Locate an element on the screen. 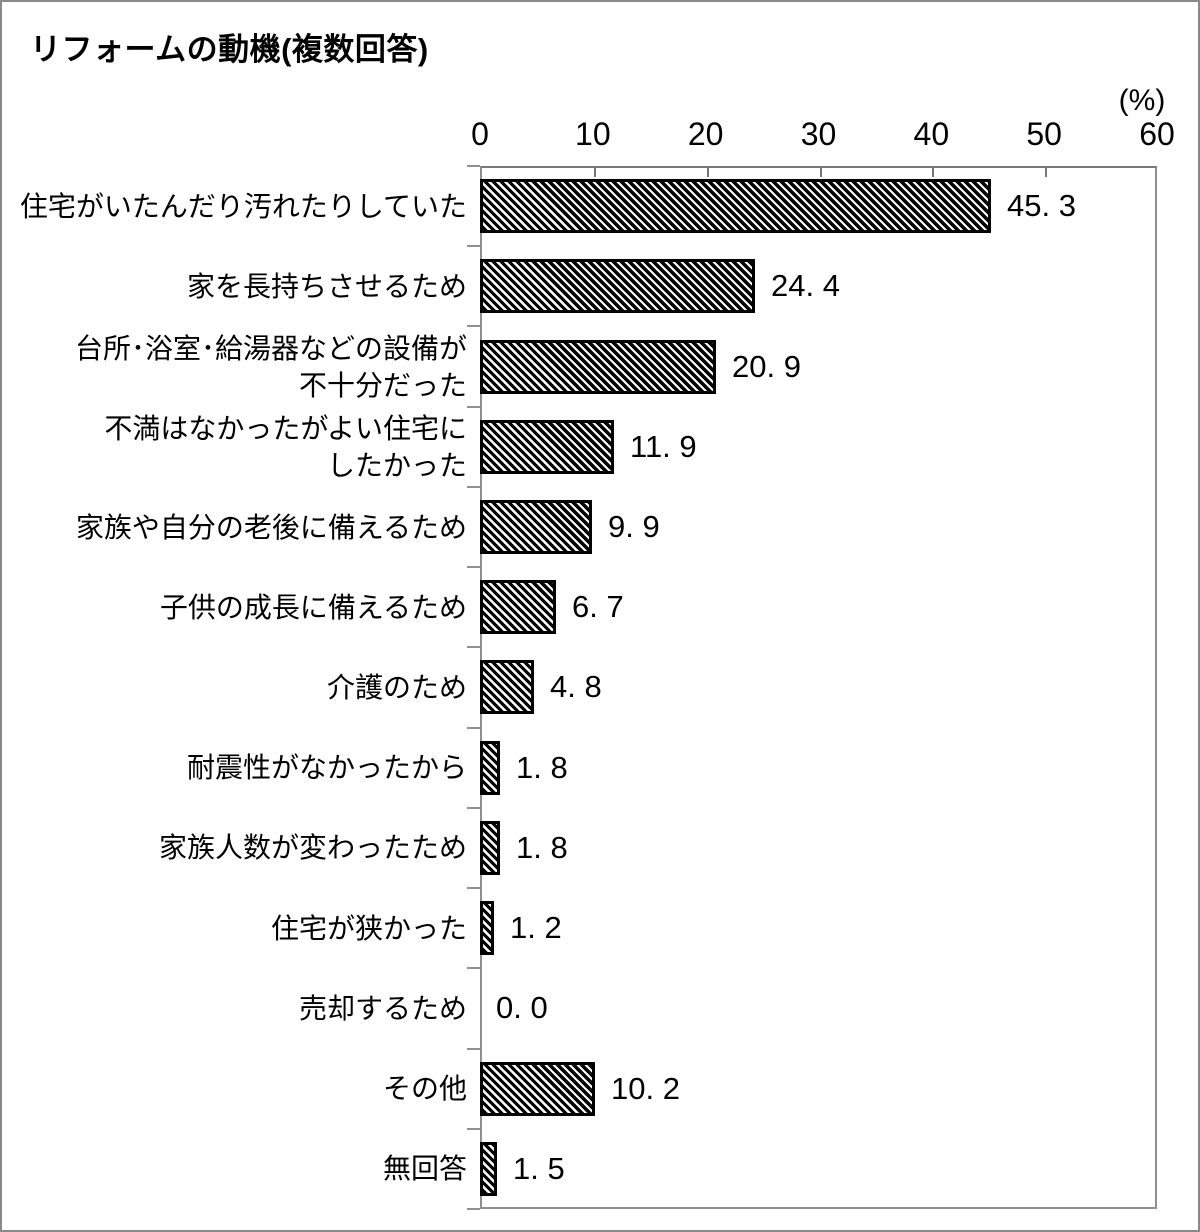 This screenshot has height=1232, width=1200. bar-row: 不満はなかったがよい住宅に したかった 11. 9 is located at coordinates (600, 447).